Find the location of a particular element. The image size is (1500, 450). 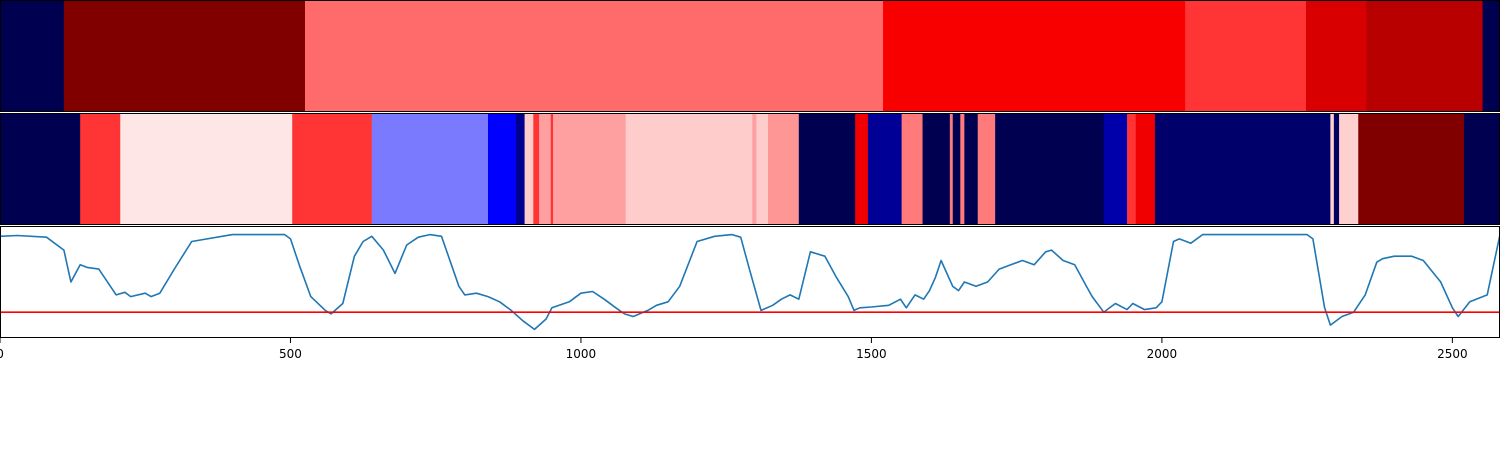

x-tick-label: 2000 is located at coordinates (1162, 354).